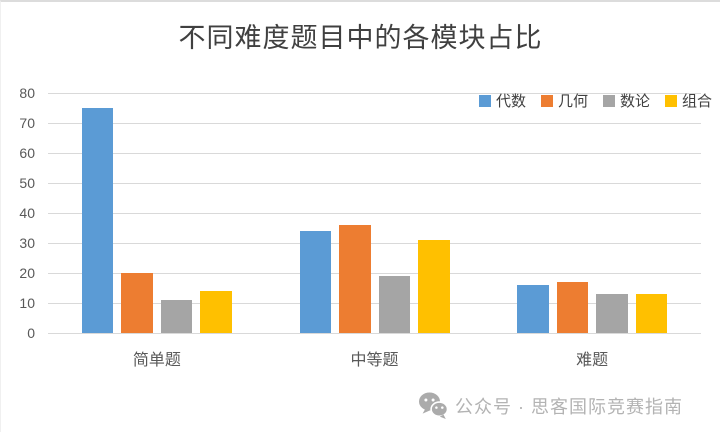 This screenshot has width=720, height=432. I want to click on x-axis-category-label: 简单题, so click(156, 360).